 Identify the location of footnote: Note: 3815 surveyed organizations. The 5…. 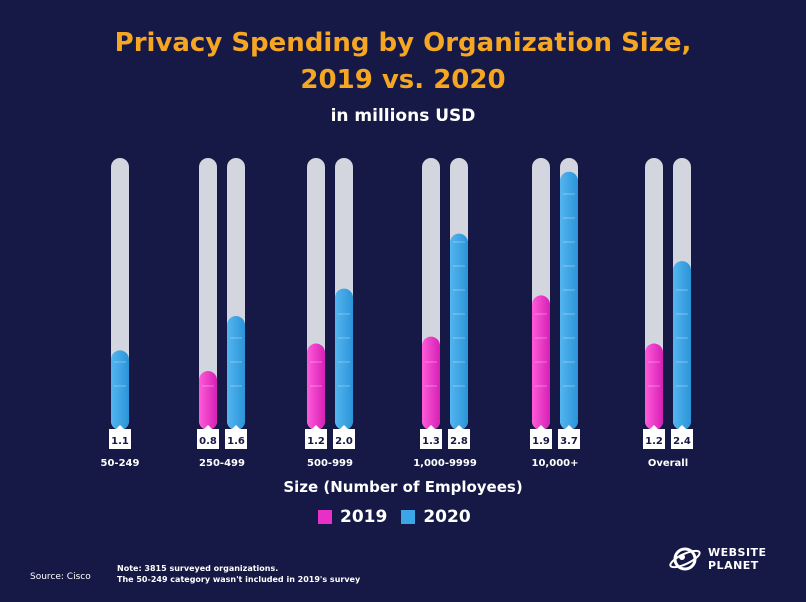
(238, 574).